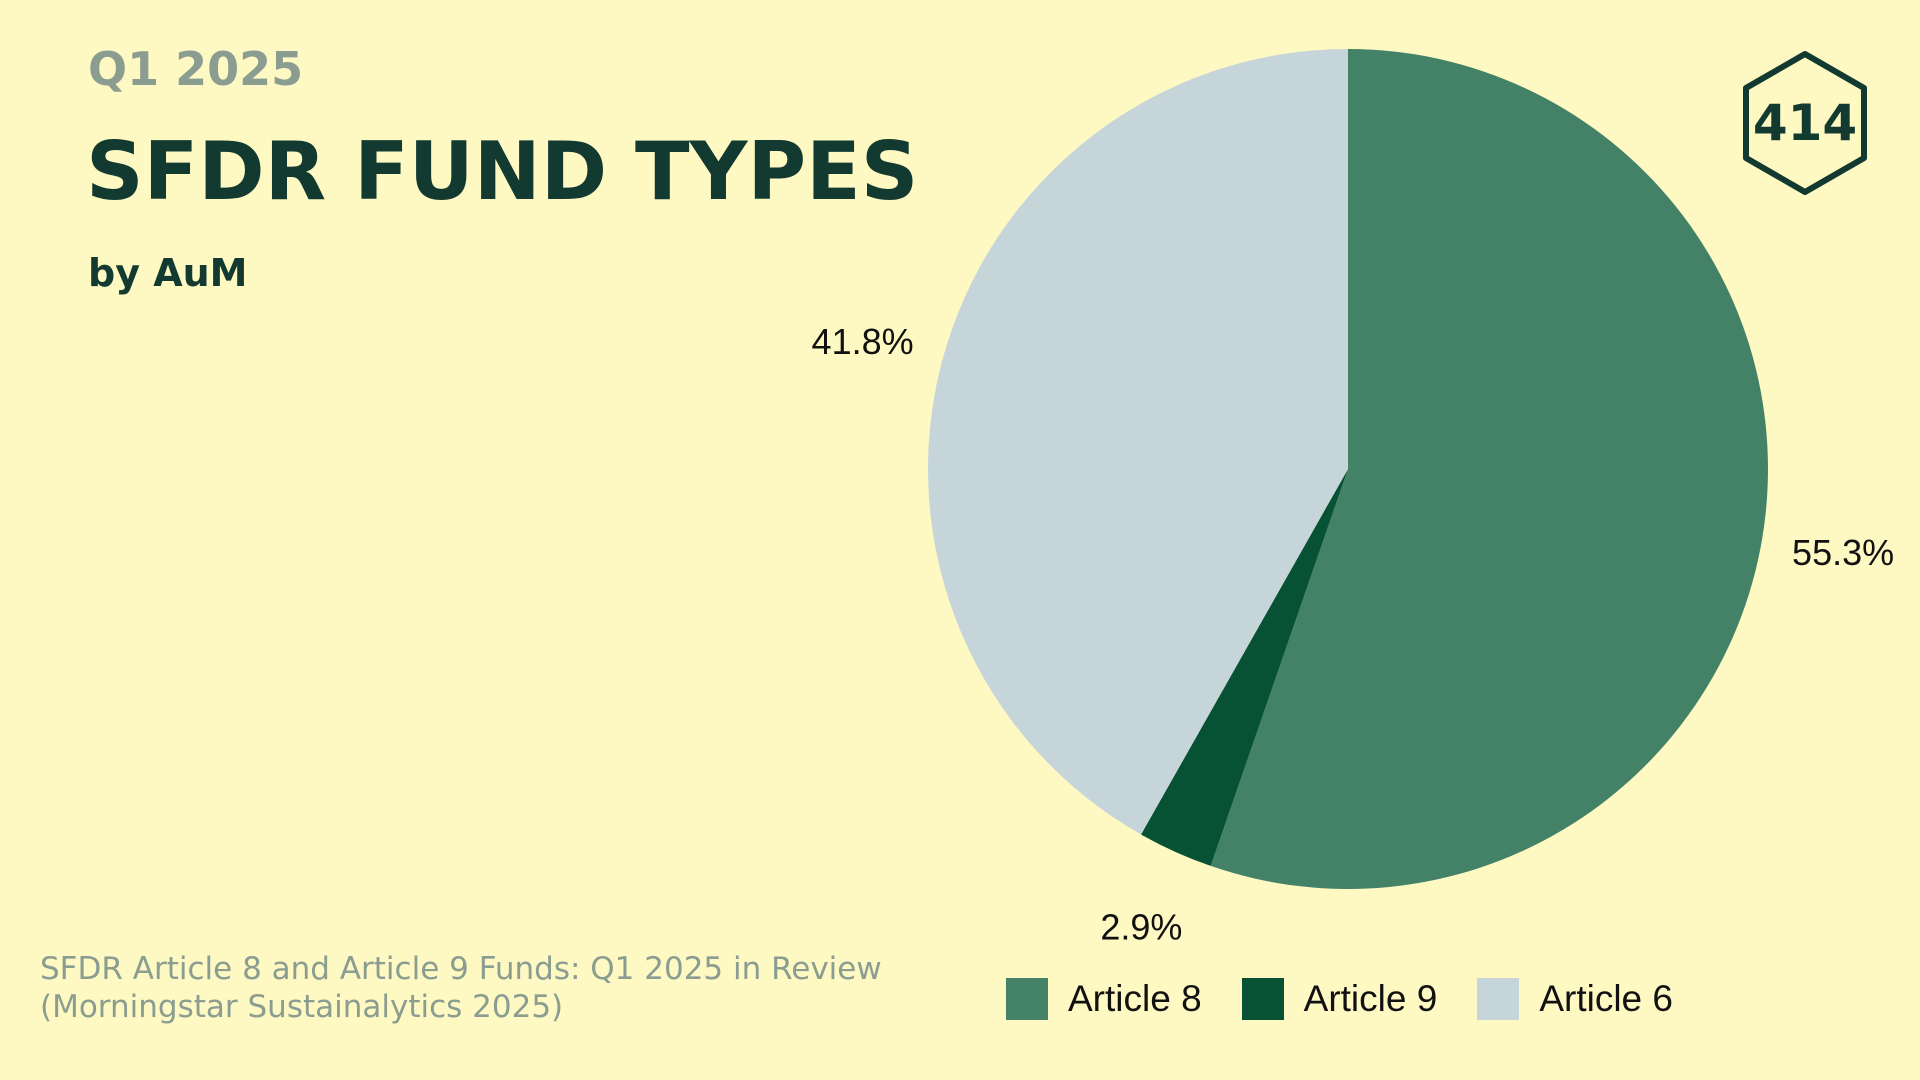  Describe the element at coordinates (1141, 927) in the screenshot. I see `data-label-article-9: 2.9%` at that location.